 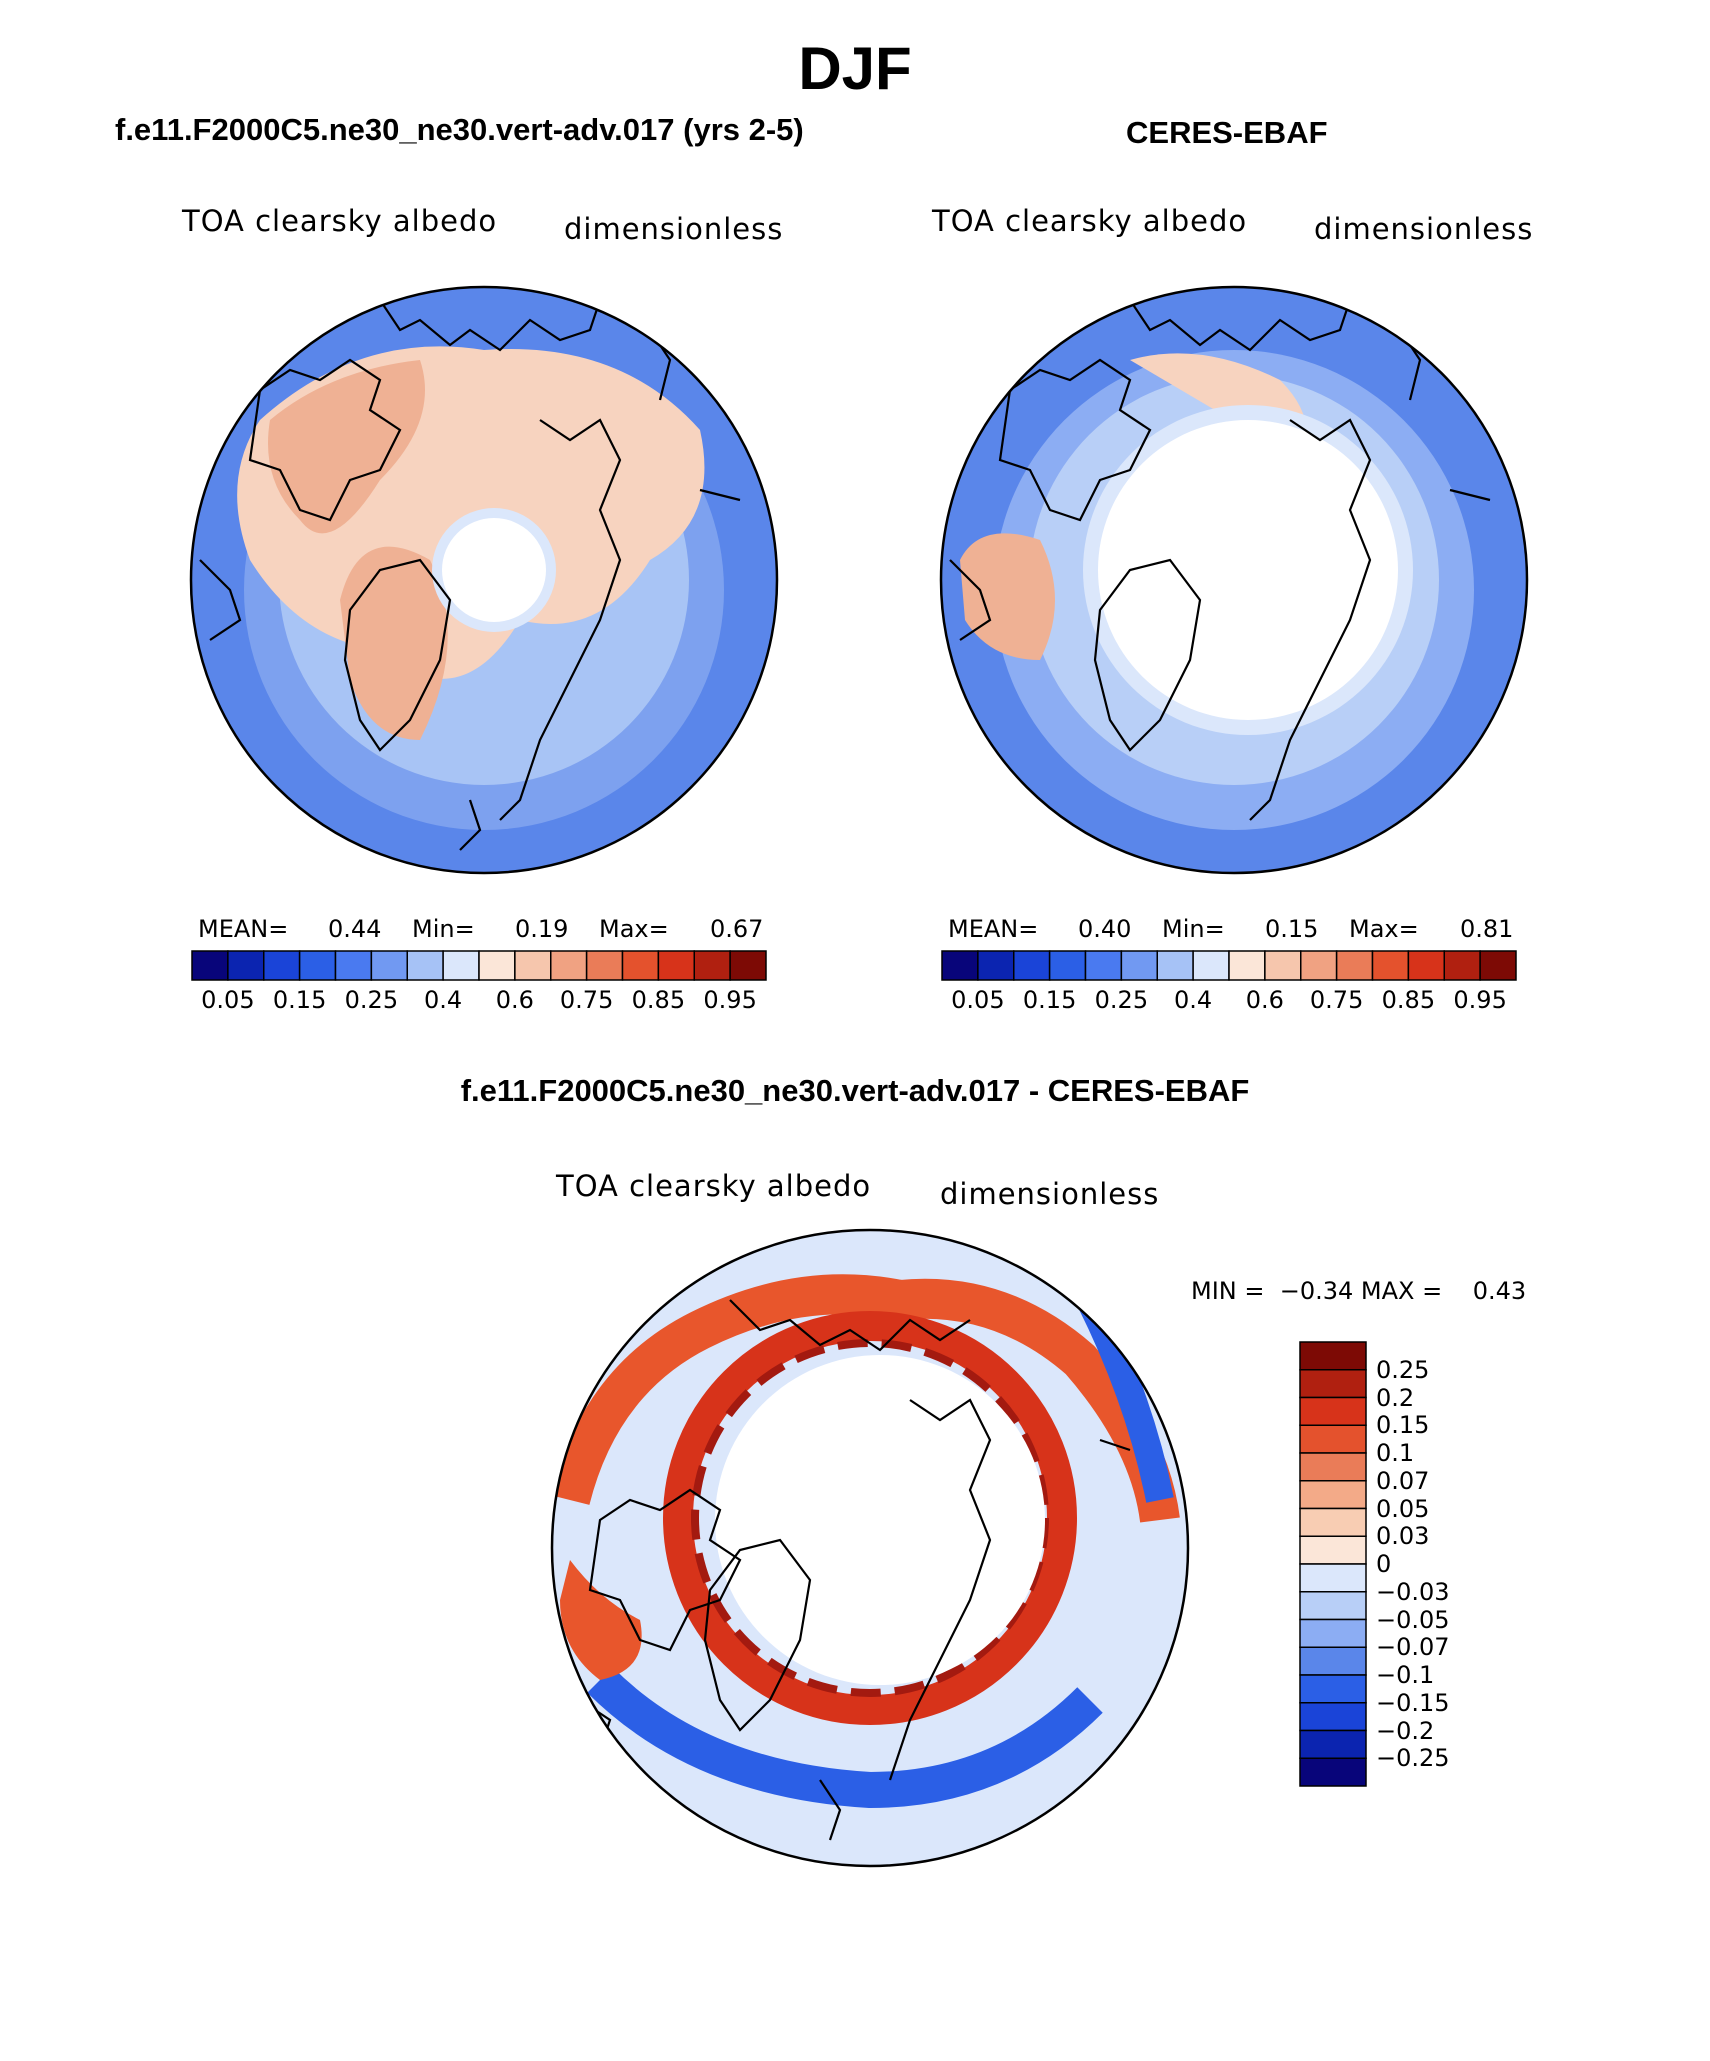 I want to click on model-polar-map, so click(x=484, y=580).